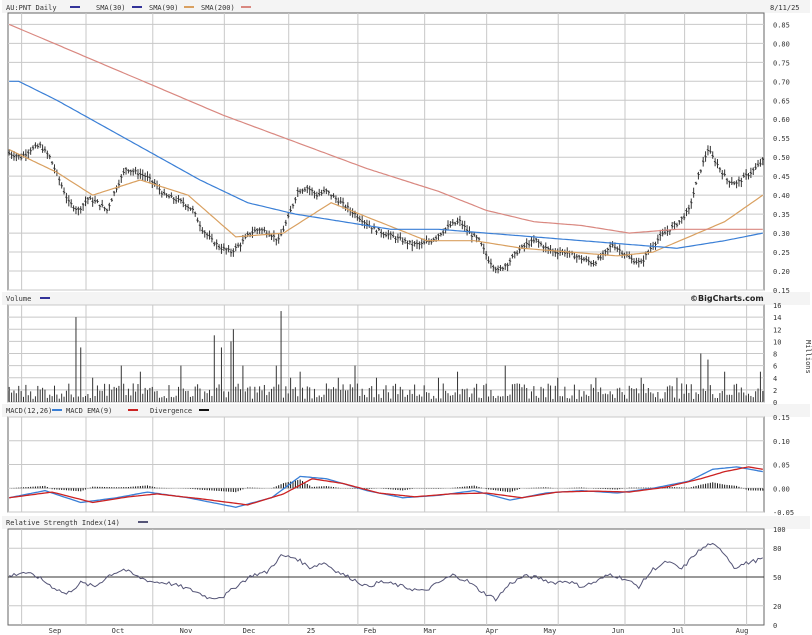 The height and width of the screenshot is (635, 812). What do you see at coordinates (311, 631) in the screenshot?
I see `x-tick-label: 25` at bounding box center [311, 631].